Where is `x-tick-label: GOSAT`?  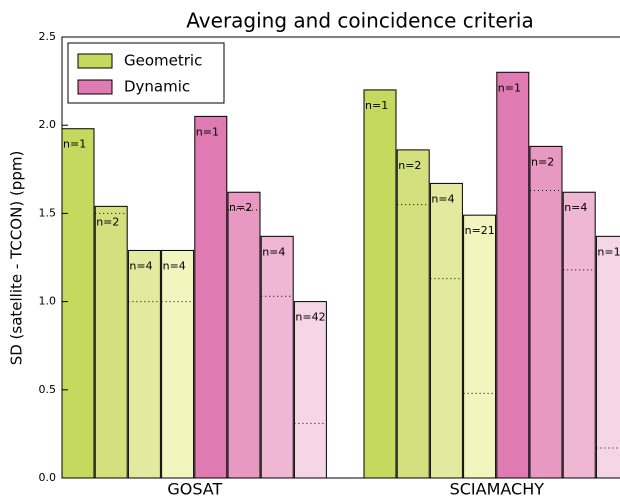 x-tick-label: GOSAT is located at coordinates (194, 489).